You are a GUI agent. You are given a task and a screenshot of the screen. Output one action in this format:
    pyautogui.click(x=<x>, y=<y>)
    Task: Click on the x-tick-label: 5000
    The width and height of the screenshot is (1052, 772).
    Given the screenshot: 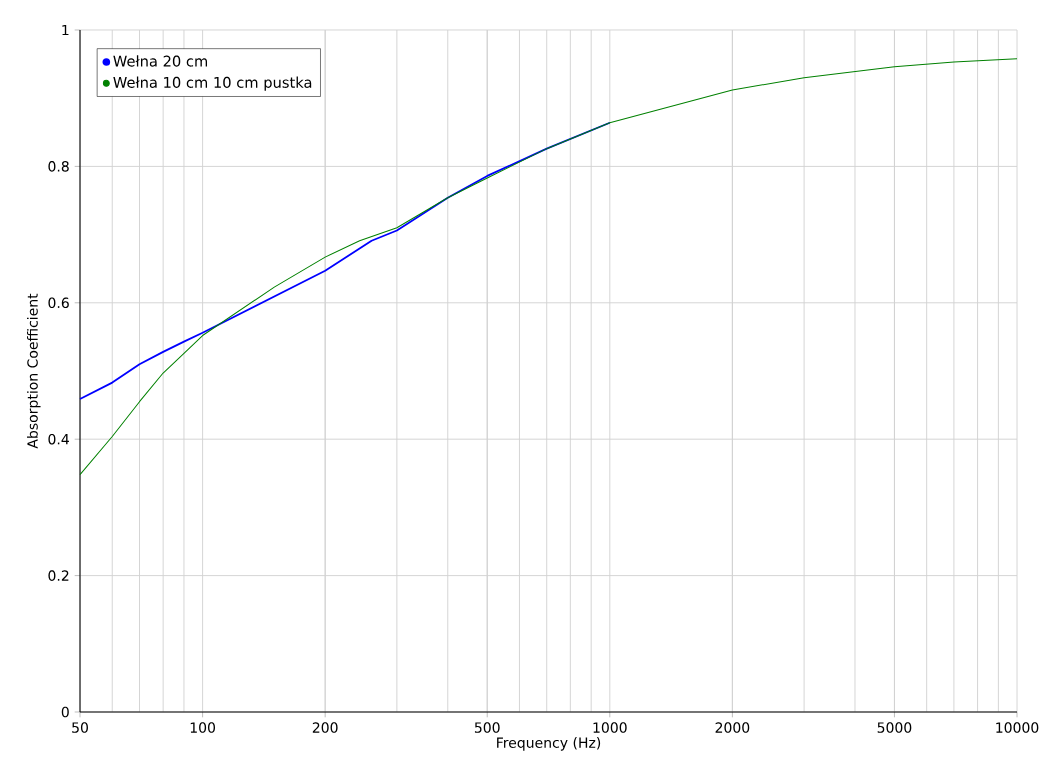 What is the action you would take?
    pyautogui.click(x=894, y=727)
    